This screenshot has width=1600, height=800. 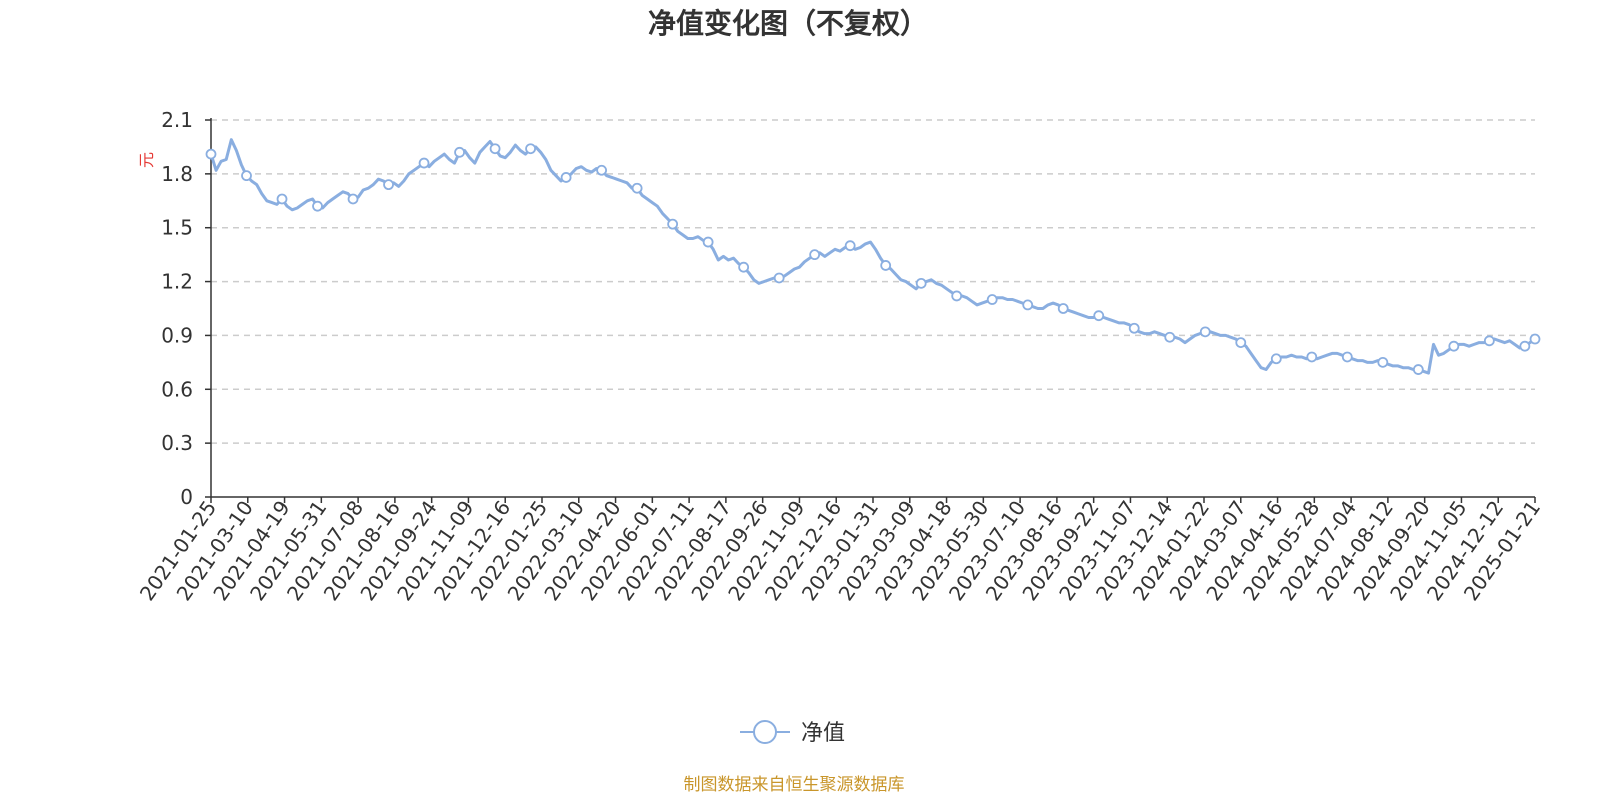 What do you see at coordinates (823, 733) in the screenshot?
I see `legend-label: 净值` at bounding box center [823, 733].